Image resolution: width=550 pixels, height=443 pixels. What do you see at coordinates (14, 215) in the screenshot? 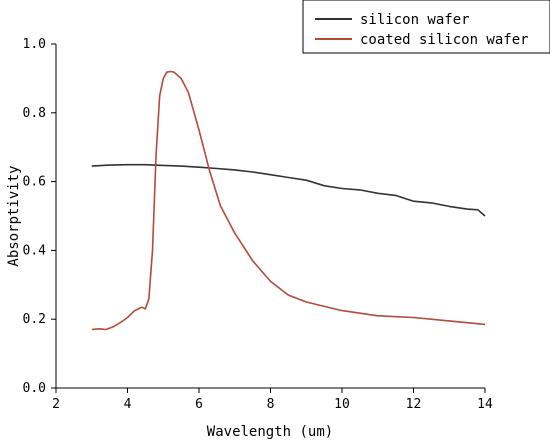
I see `y-axis-title: Absorptivity` at bounding box center [14, 215].